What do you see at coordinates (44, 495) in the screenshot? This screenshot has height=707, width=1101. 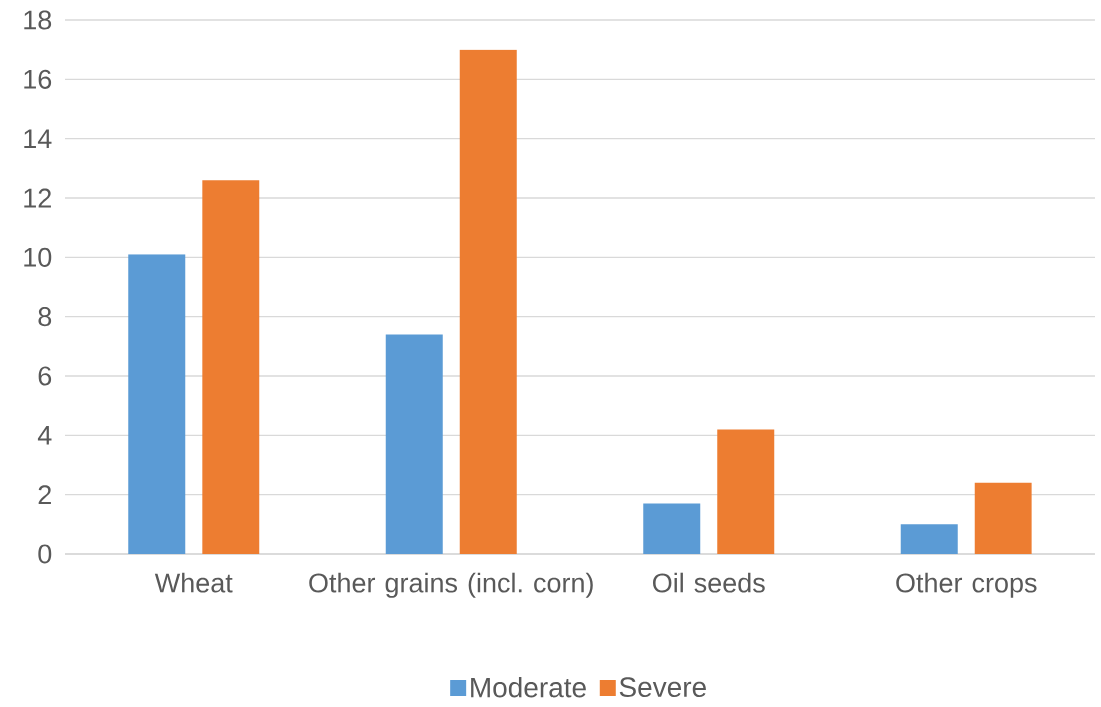 I see `y-tick-label: 2` at bounding box center [44, 495].